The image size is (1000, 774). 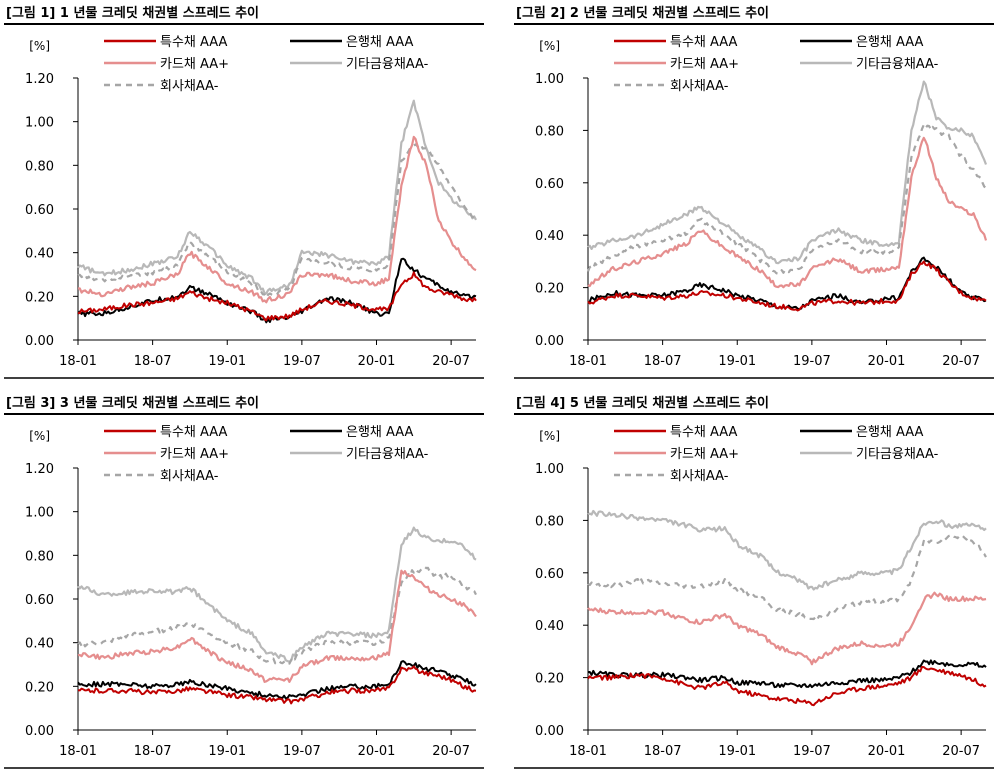 What do you see at coordinates (642, 13) in the screenshot?
I see `chart-title: [그림 2] 2 년물 크레딧 채권별 스프레드 추이` at bounding box center [642, 13].